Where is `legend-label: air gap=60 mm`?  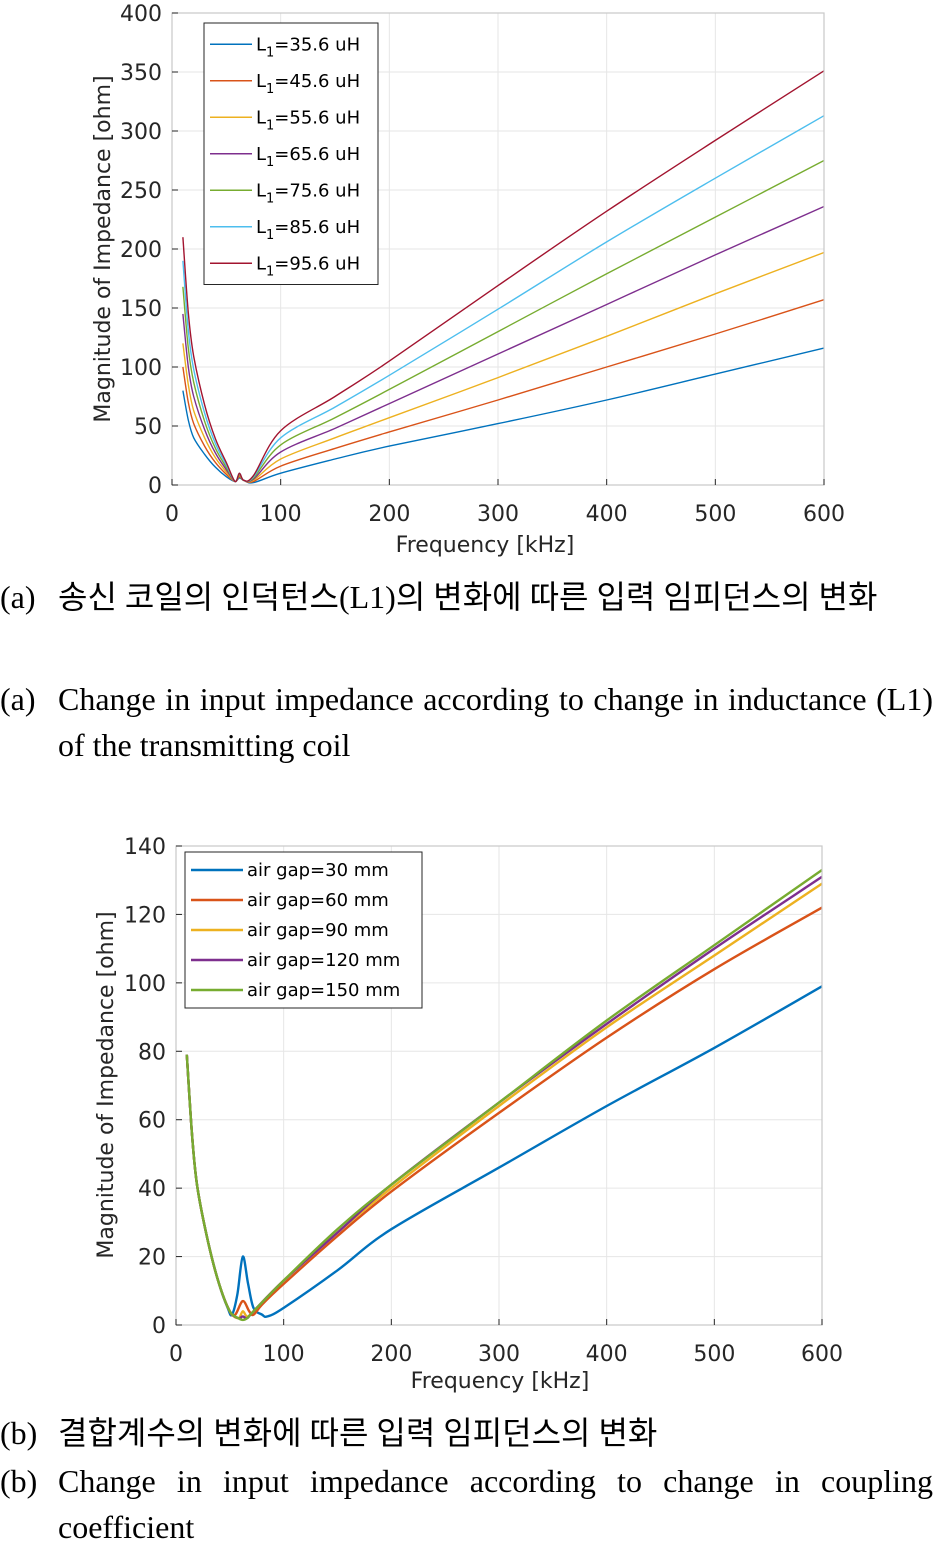 legend-label: air gap=60 mm is located at coordinates (318, 900).